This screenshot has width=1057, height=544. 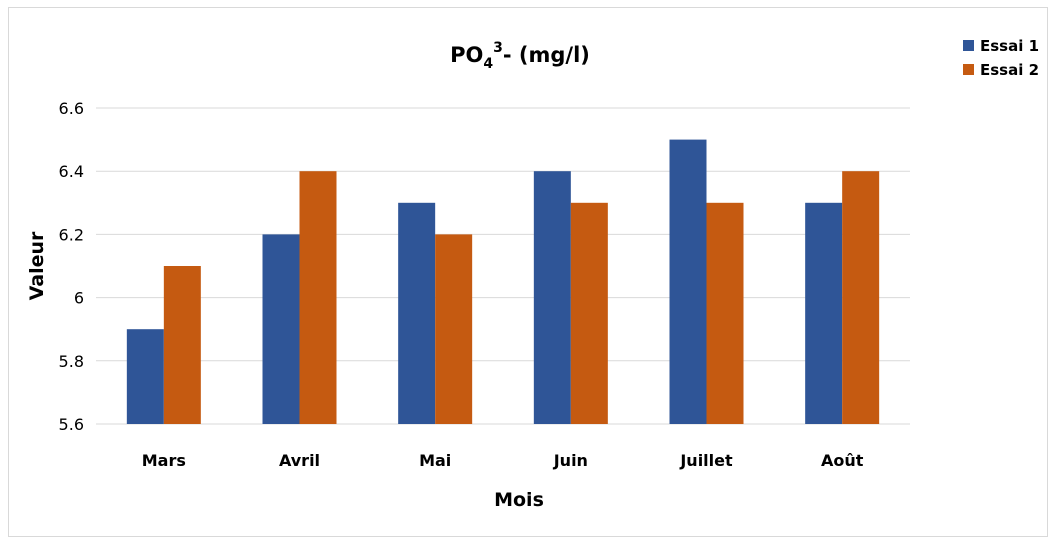 I want to click on x-axis-category-labels: Mars Avril Mai Juin Juillet Août, so click(x=503, y=460).